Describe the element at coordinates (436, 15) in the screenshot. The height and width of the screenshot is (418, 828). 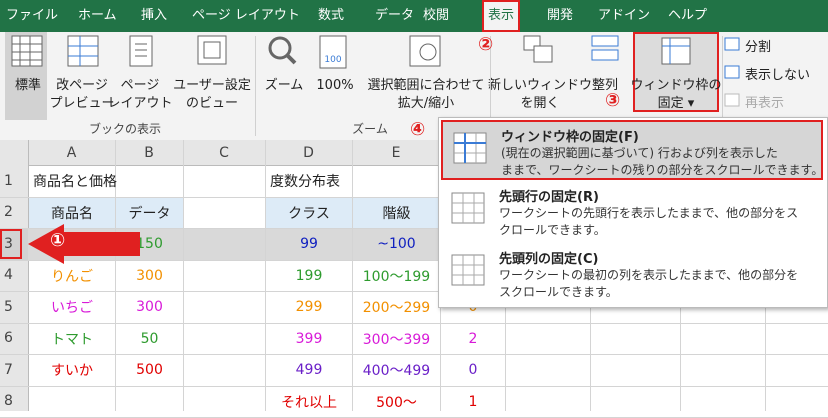
I see `ribbon-tab: 校閲` at that location.